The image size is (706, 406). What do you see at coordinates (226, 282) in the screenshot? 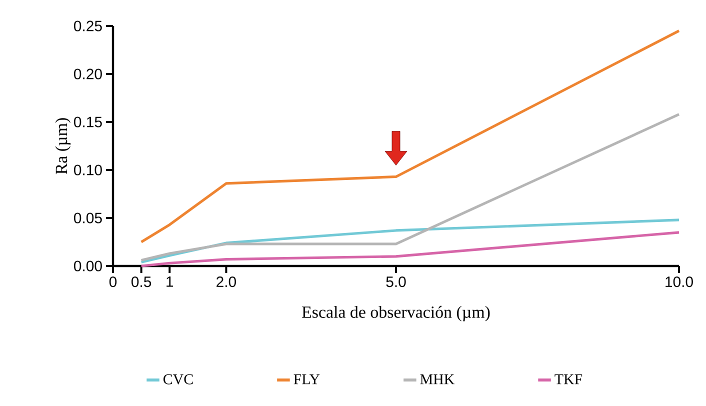
I see `x-tick-label: 2.0` at bounding box center [226, 282].